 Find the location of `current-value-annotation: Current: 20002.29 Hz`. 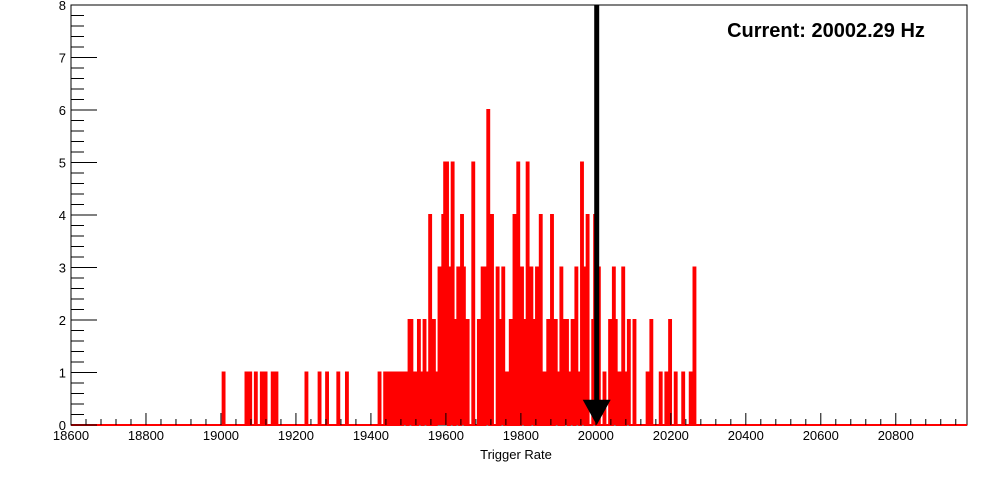

current-value-annotation: Current: 20002.29 Hz is located at coordinates (826, 31).